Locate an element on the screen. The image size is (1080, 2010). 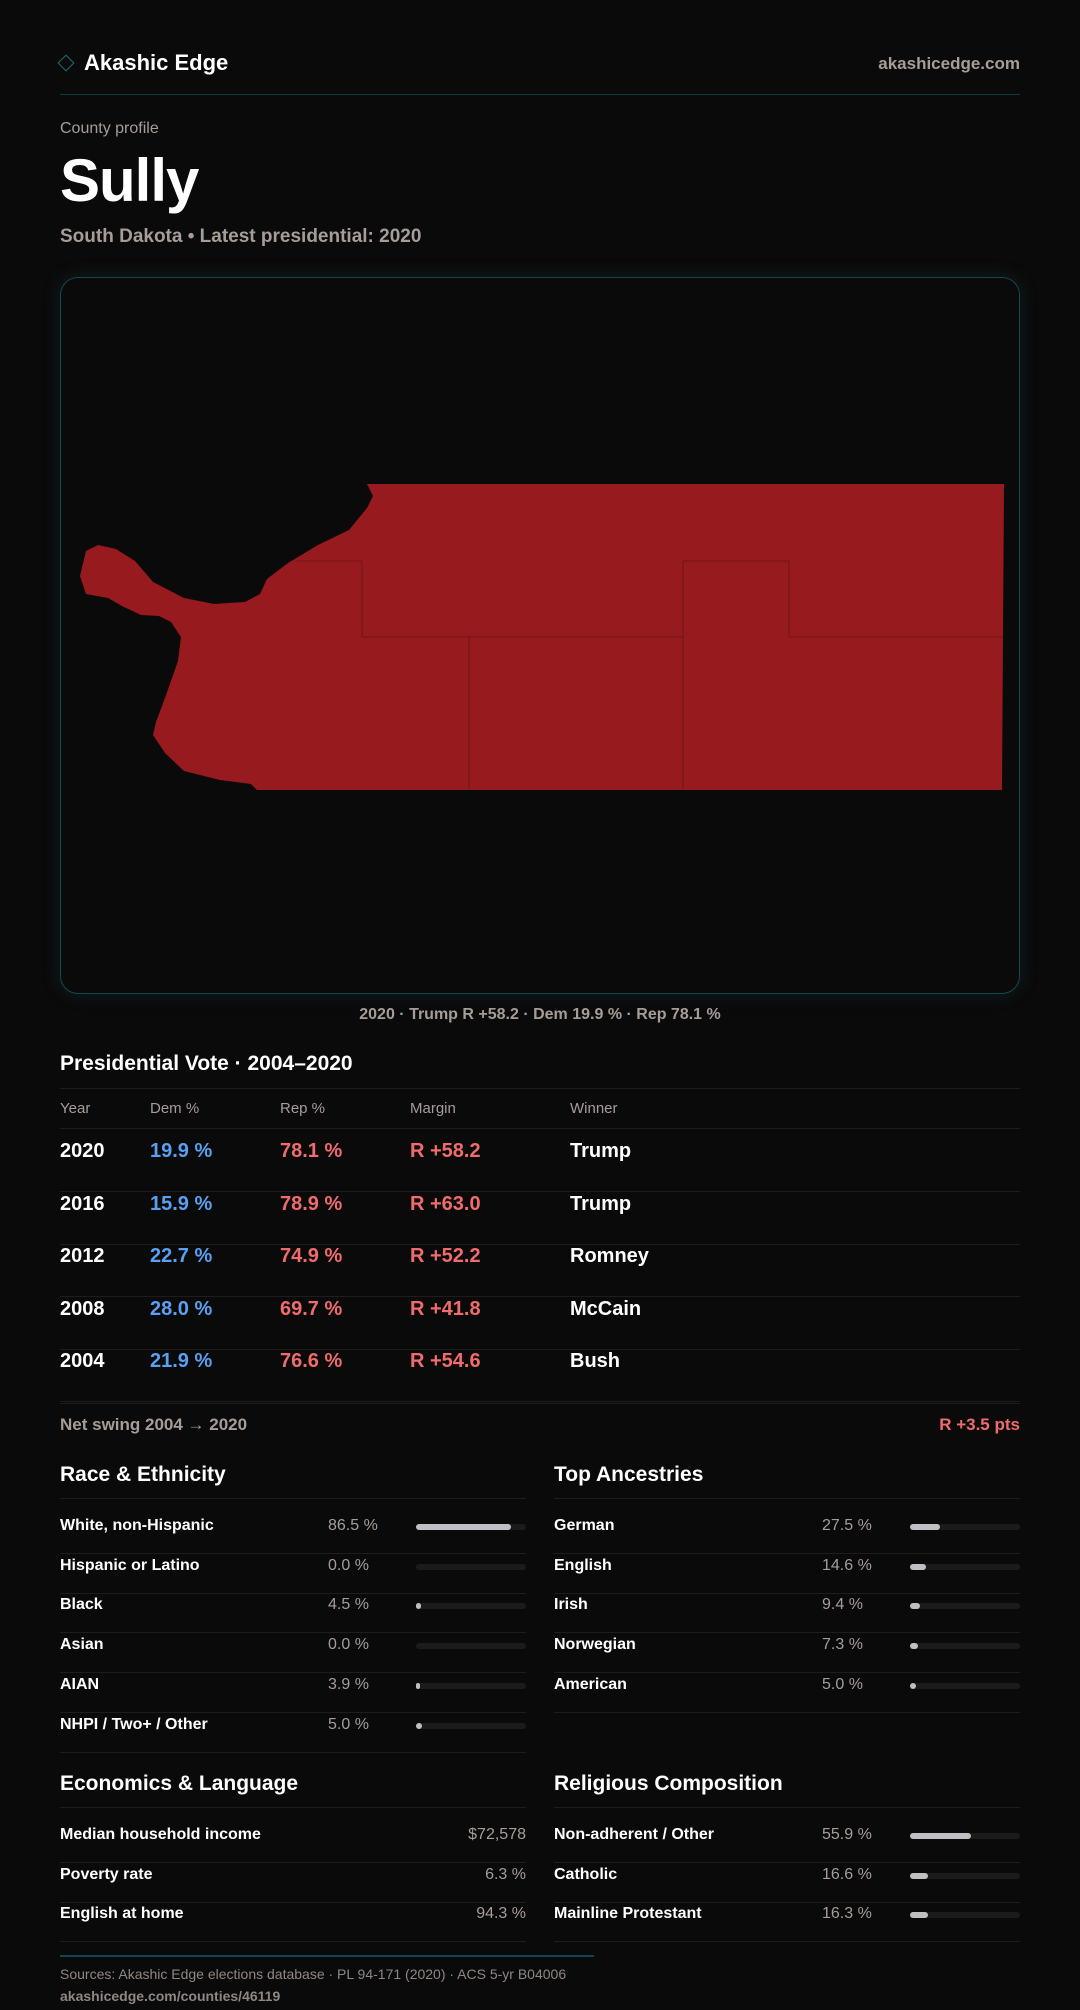
item-label: Hispanic or Latino is located at coordinates (130, 1565).